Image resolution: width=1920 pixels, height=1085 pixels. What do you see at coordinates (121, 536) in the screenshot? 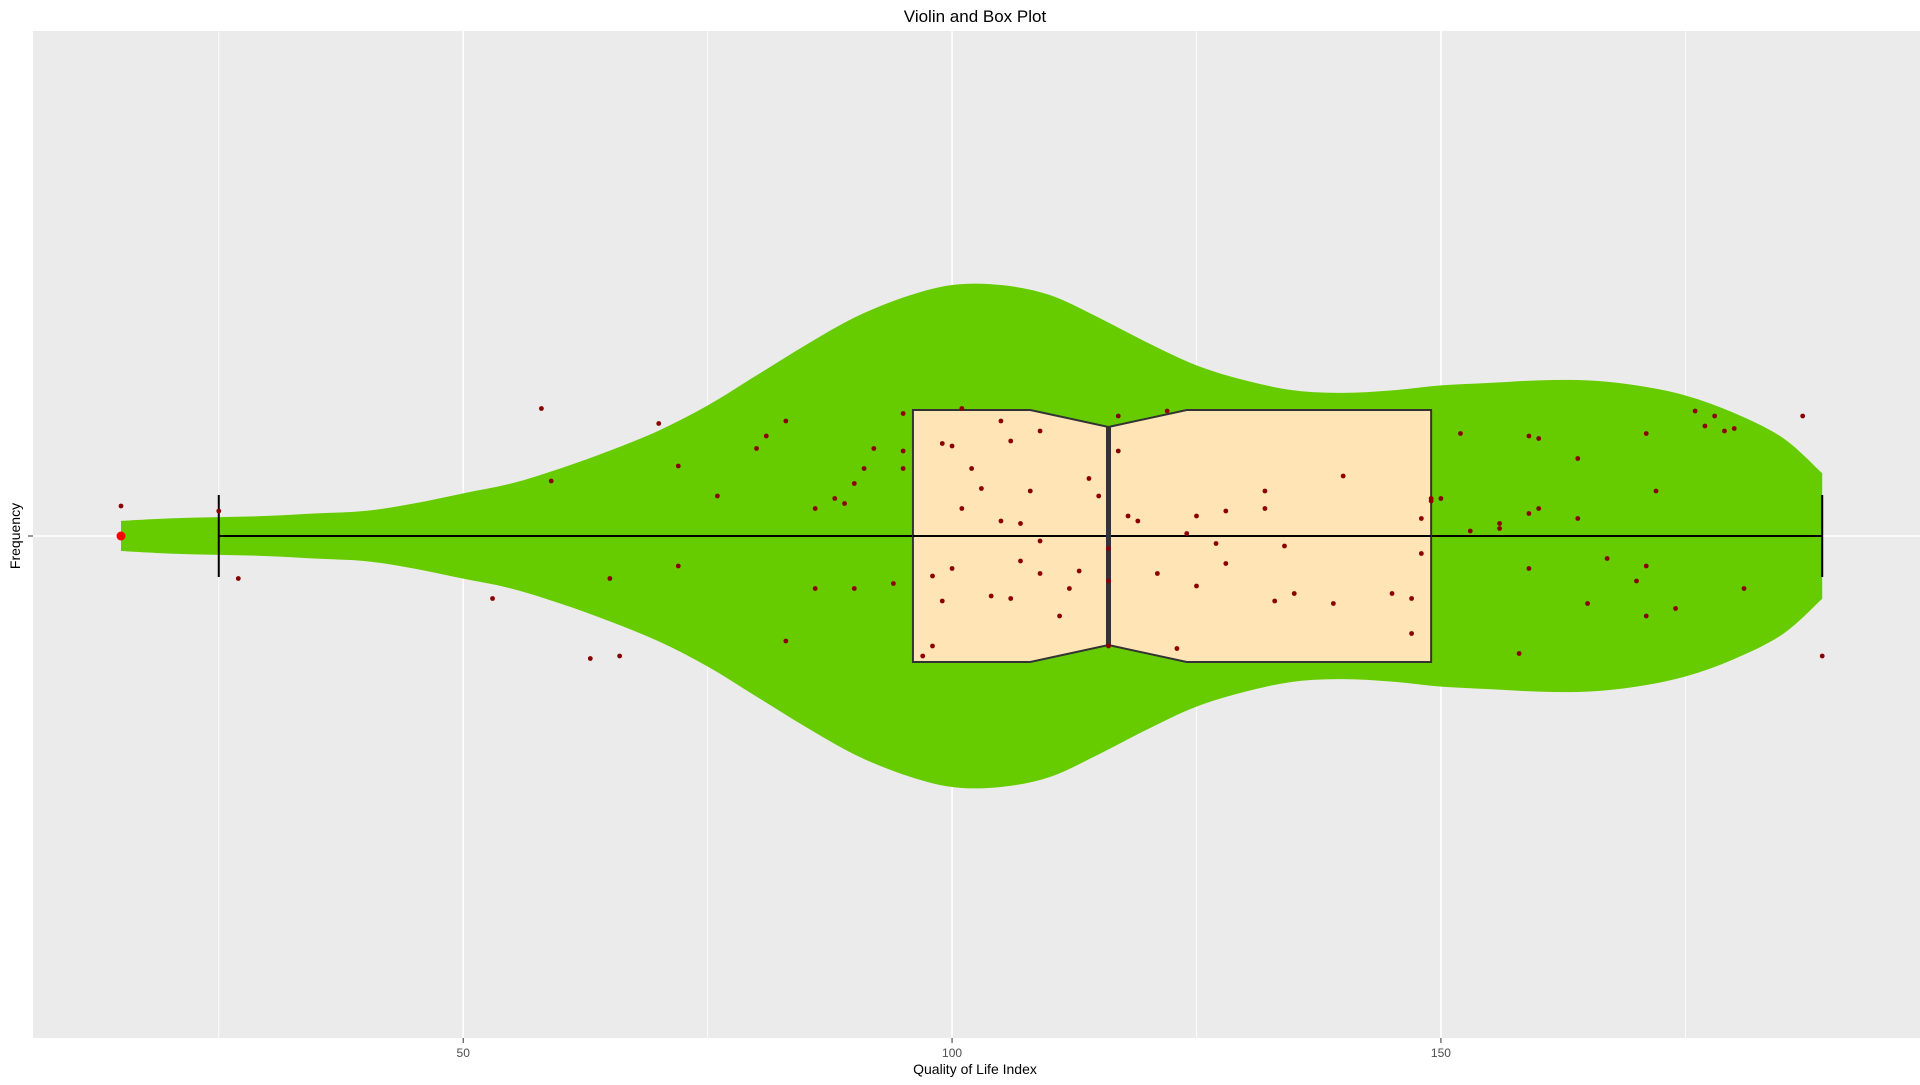
I see `outlier-point` at bounding box center [121, 536].